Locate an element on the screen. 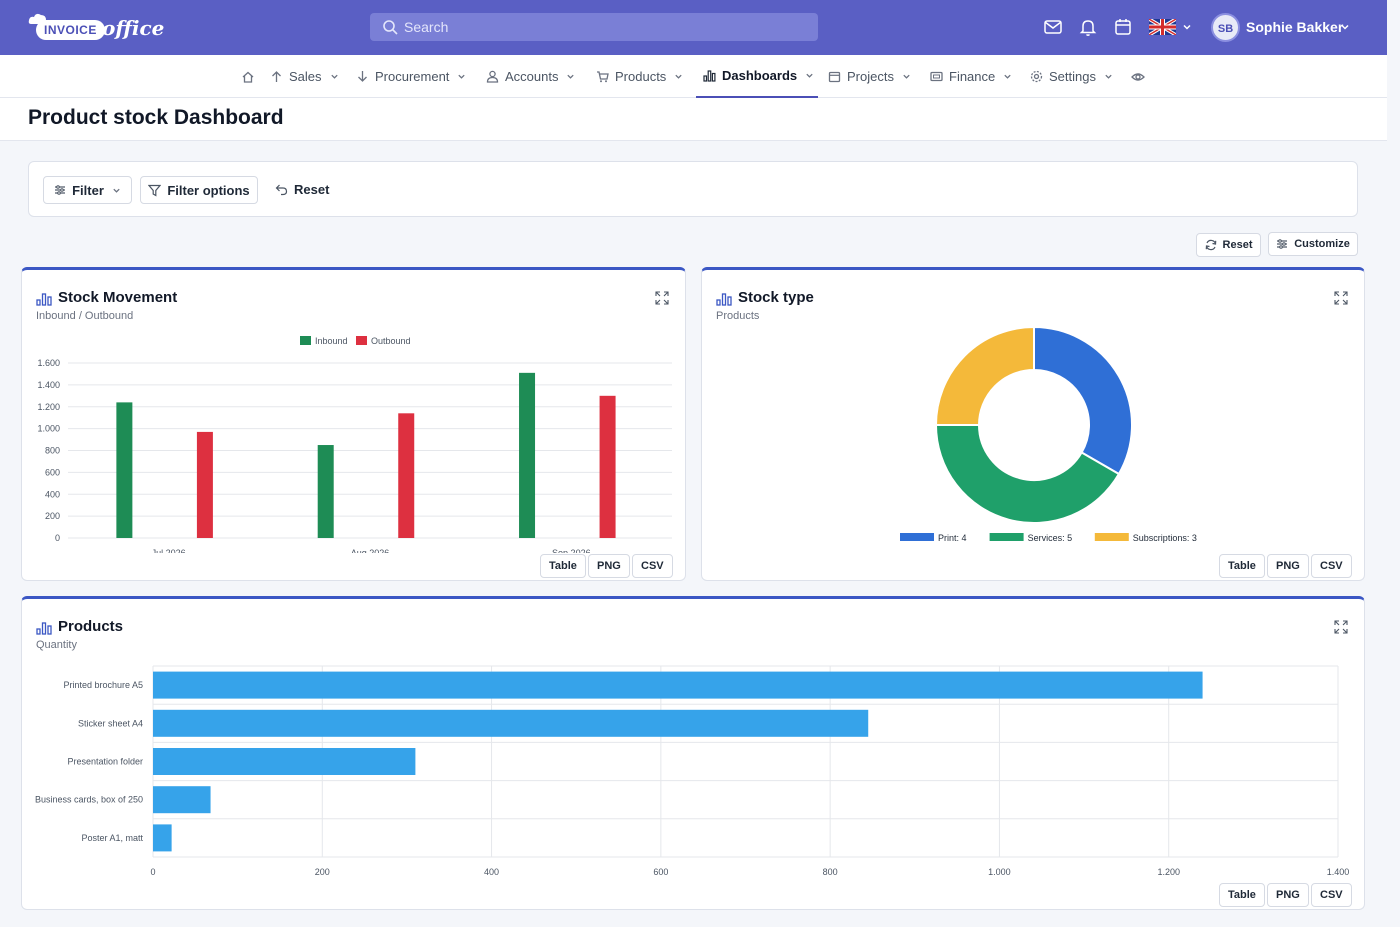 This screenshot has height=927, width=1400. search-icon is located at coordinates (390, 27).